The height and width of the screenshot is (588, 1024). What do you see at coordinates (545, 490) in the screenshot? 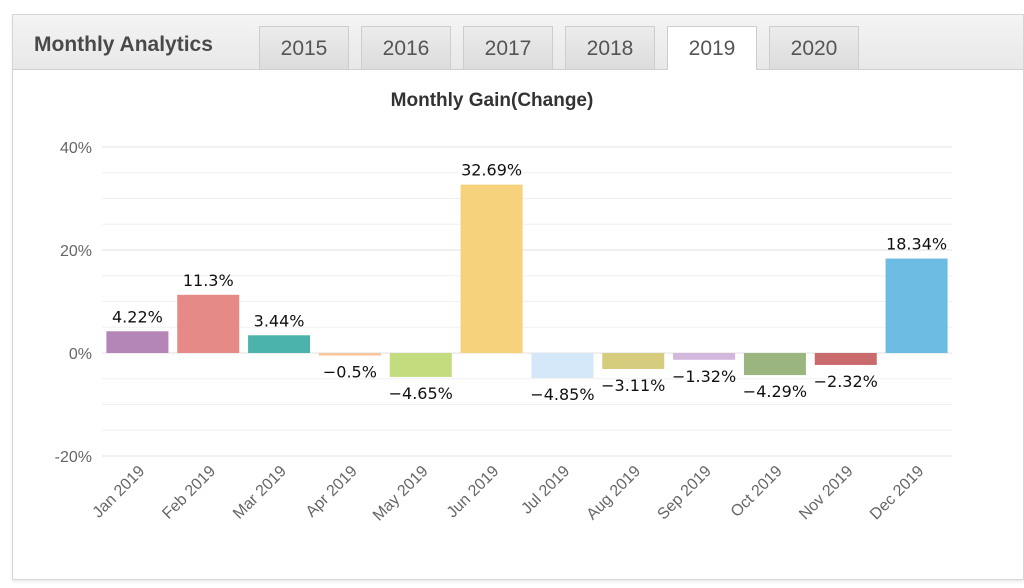
I see `x-tick-label: Jul 2019` at bounding box center [545, 490].